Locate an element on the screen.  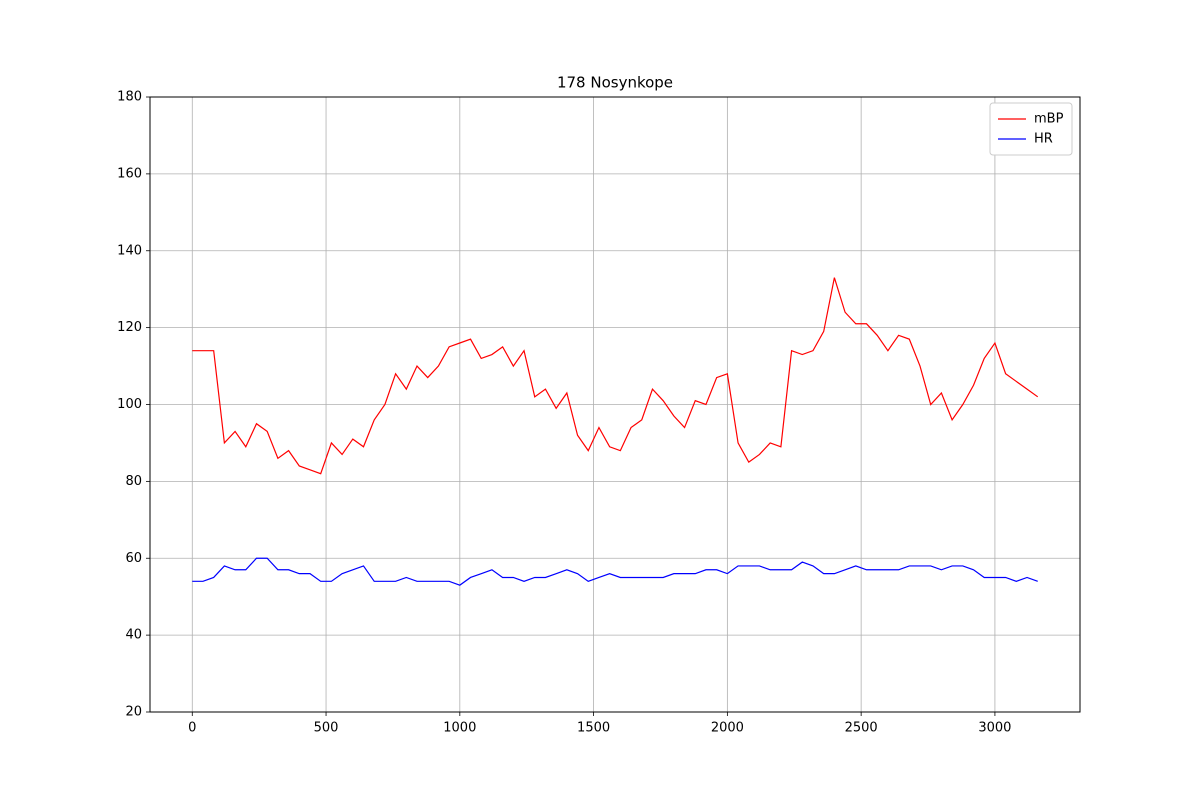
legend-label: HR is located at coordinates (1043, 139).